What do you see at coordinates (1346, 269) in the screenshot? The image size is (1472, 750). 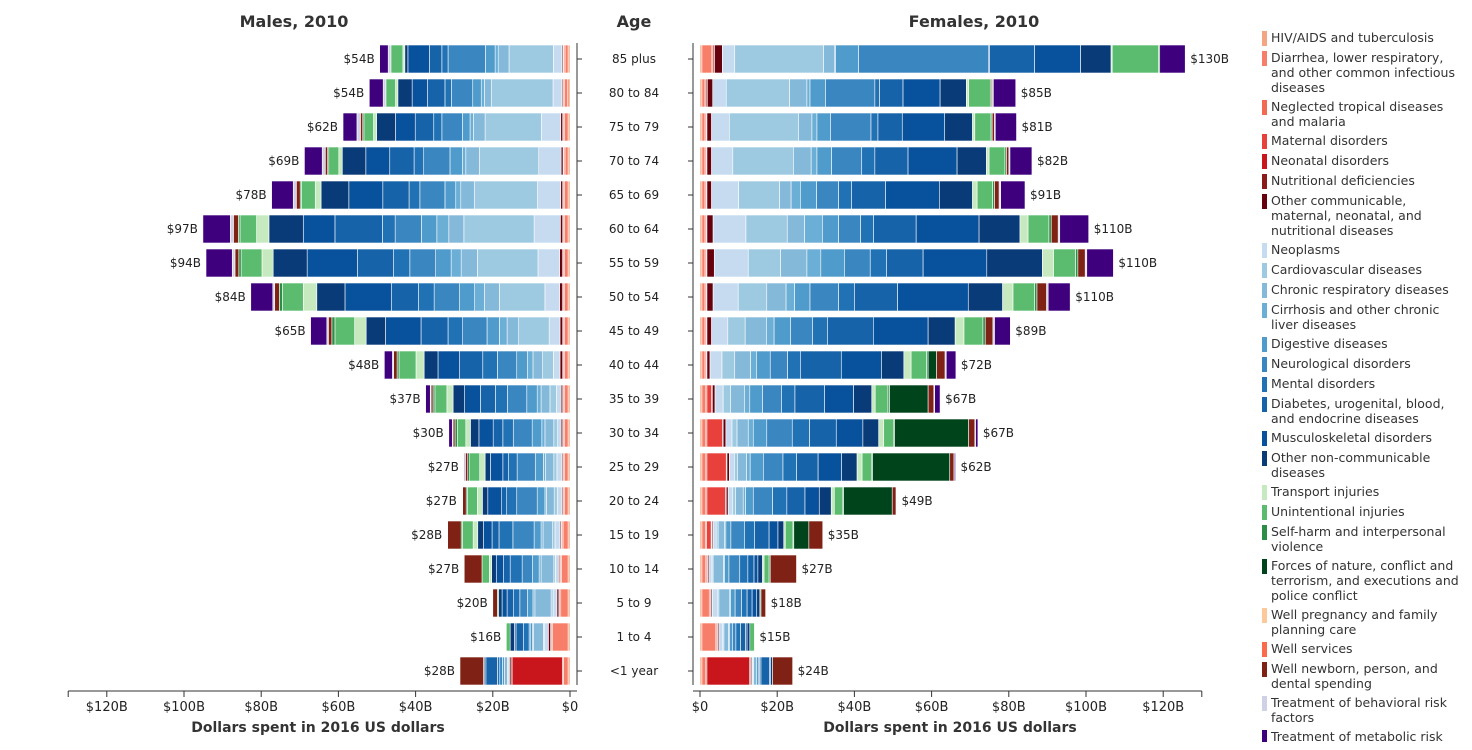 I see `legend-label: Cardiovascular diseases` at bounding box center [1346, 269].